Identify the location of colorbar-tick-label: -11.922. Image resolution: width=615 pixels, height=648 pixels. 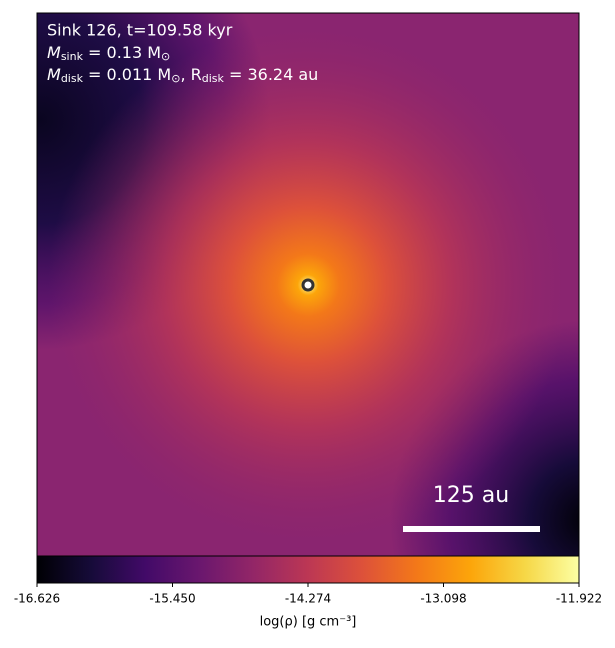
(579, 599).